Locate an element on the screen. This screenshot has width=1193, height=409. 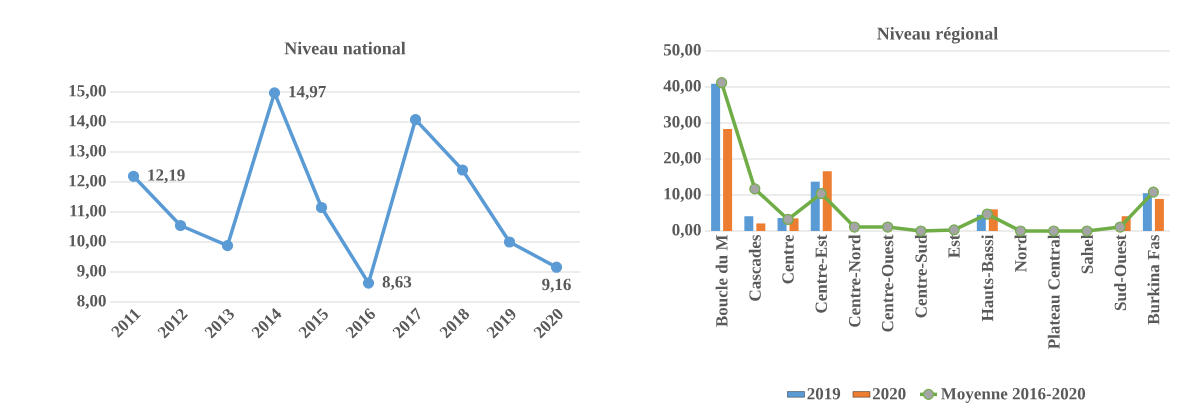
data-label: 9,16 is located at coordinates (556, 285).